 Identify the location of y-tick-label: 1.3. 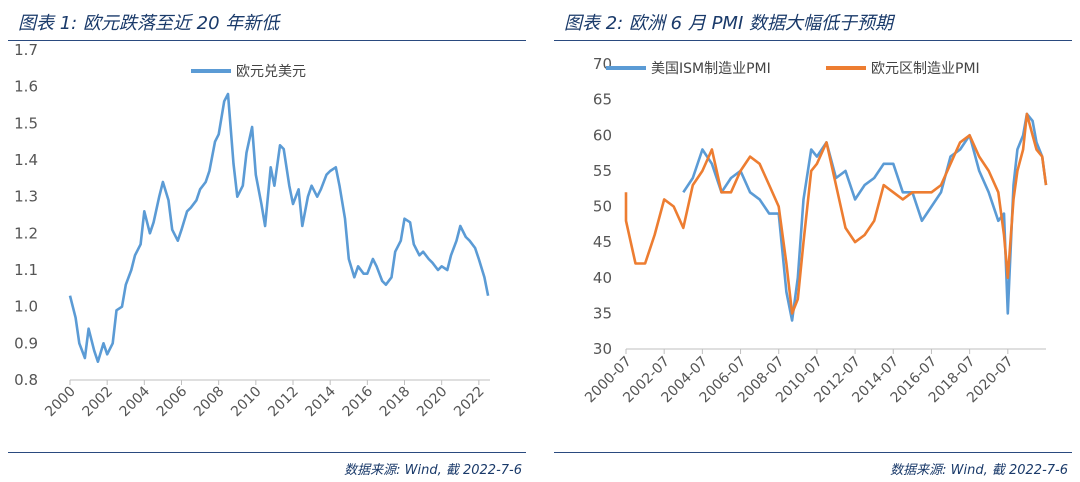
(26, 197).